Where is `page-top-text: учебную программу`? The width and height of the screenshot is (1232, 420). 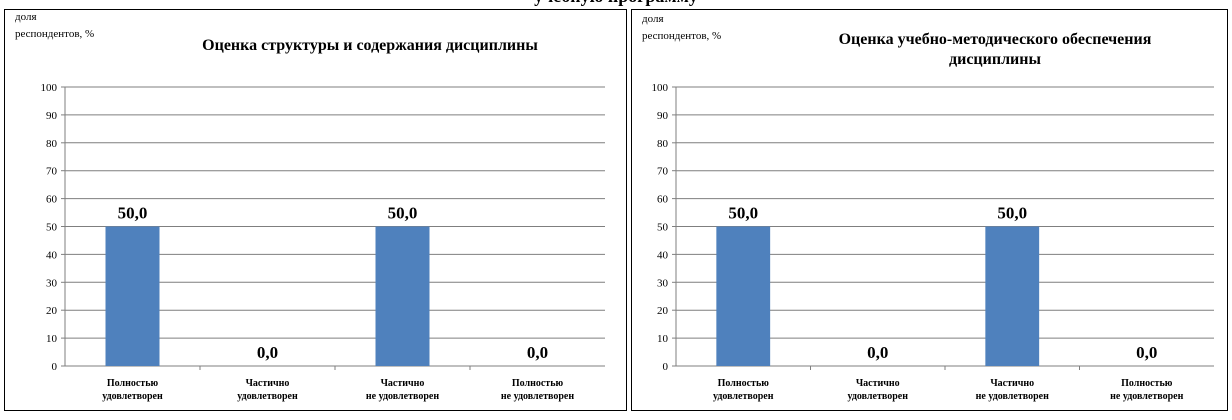
page-top-text: учебную программу is located at coordinates (616, 4).